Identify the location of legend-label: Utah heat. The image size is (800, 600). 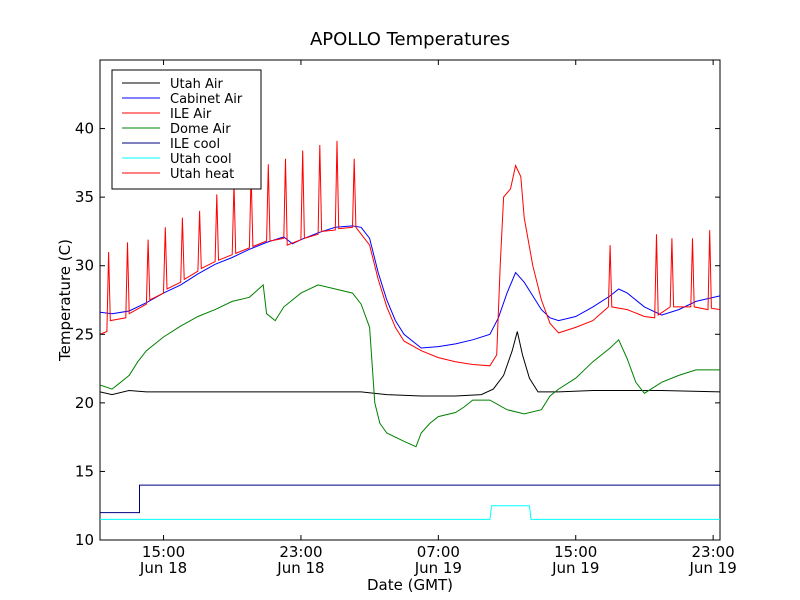
(202, 174).